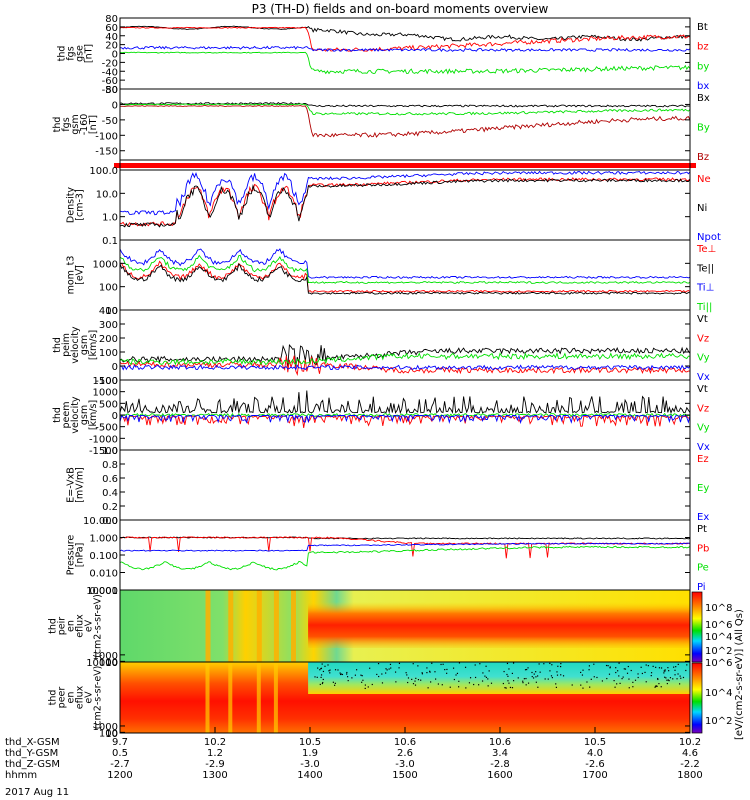  What do you see at coordinates (84, 415) in the screenshot?
I see `ylabel-6-3: gsm` at bounding box center [84, 415].